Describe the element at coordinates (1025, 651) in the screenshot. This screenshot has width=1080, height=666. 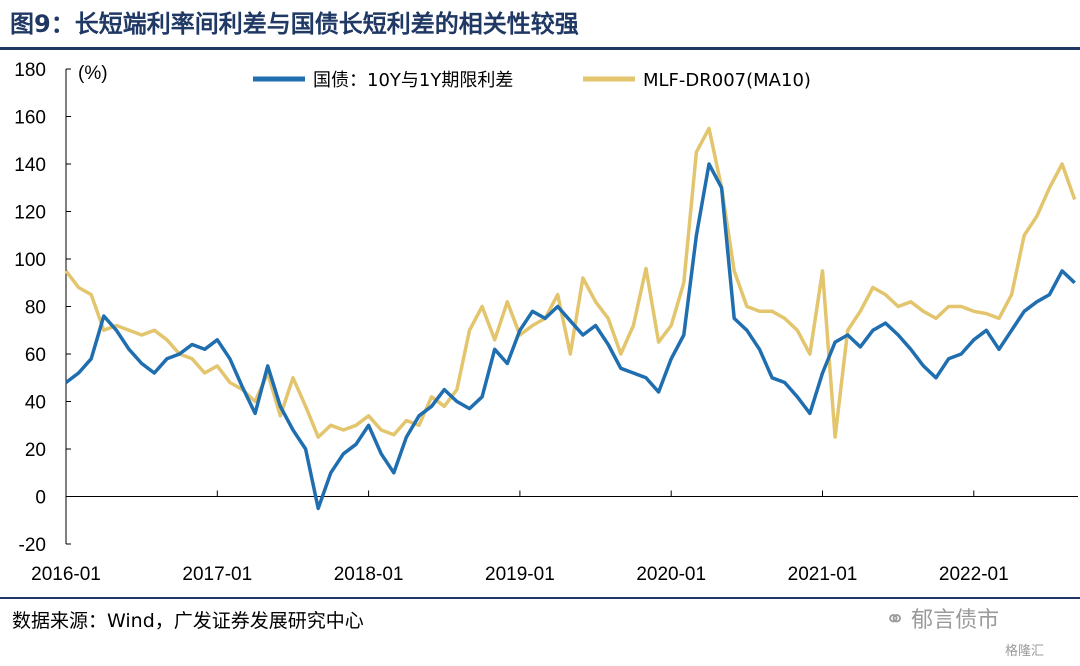
I see `brand-watermark: 格隆汇` at that location.